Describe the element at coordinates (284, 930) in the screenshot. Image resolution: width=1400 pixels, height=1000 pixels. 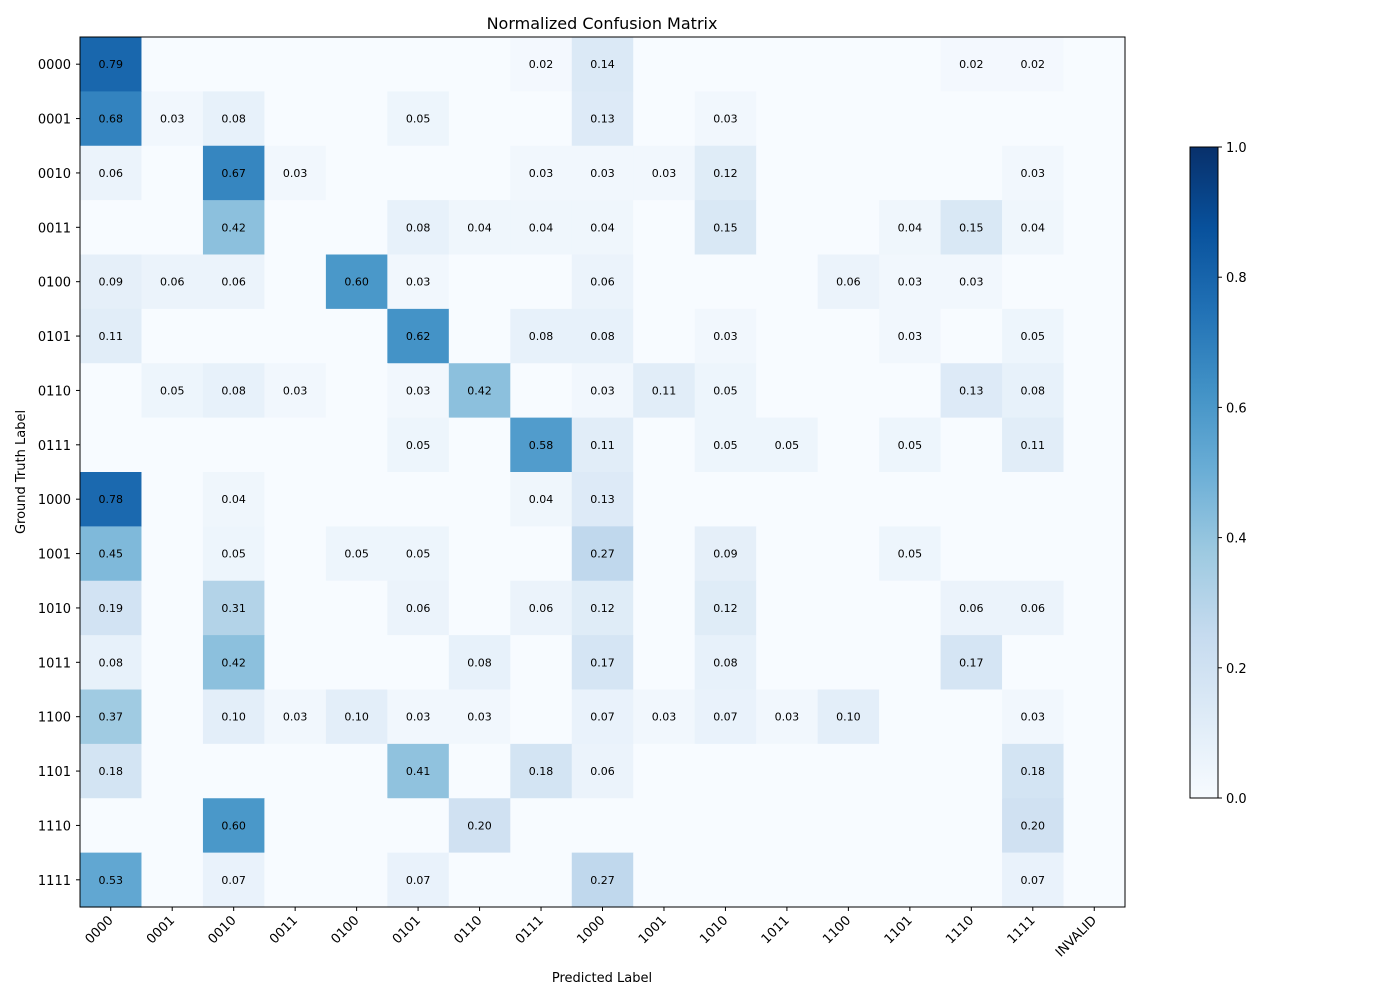
I see `x-tick-label: 0011` at that location.